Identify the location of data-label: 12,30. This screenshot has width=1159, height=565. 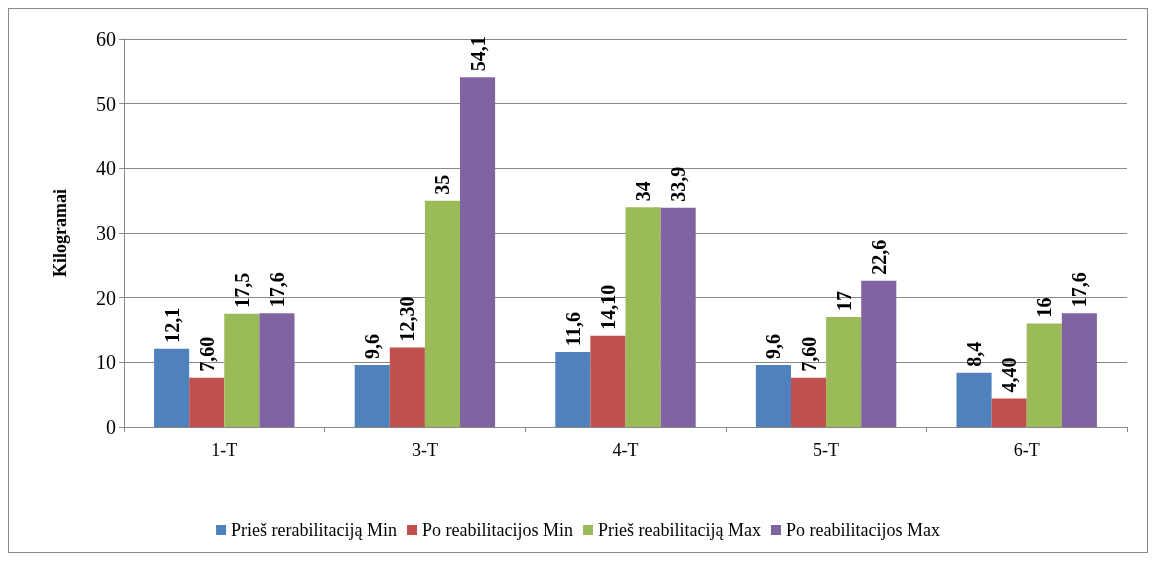
(407, 319).